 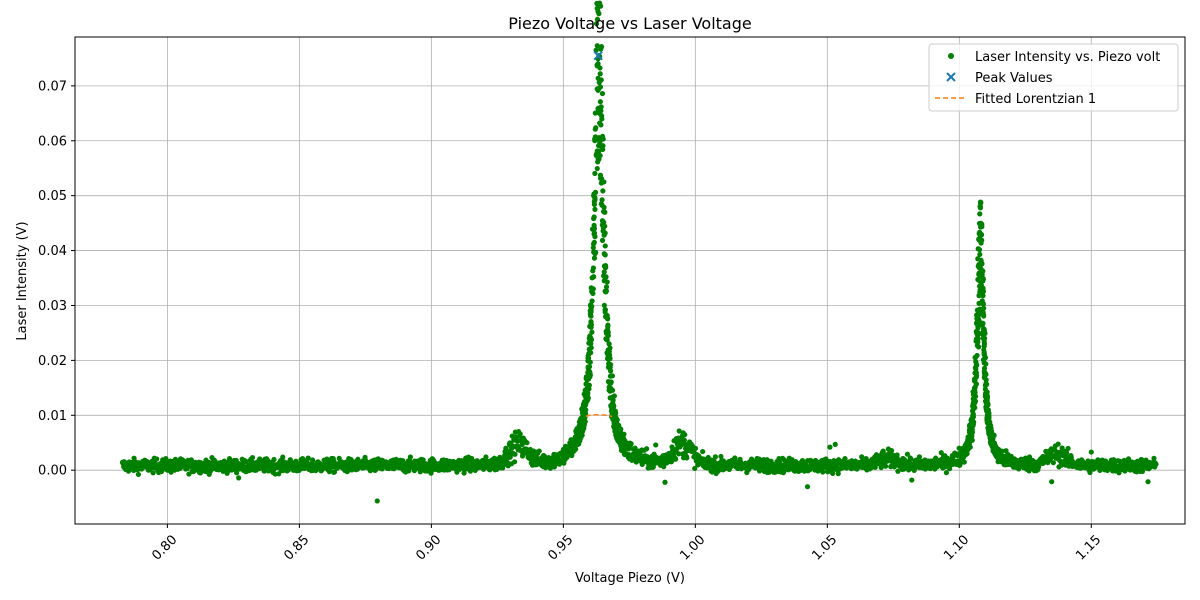 What do you see at coordinates (1035, 99) in the screenshot?
I see `legend-label-fitted-lorentzian: Fitted Lorentzian 1` at bounding box center [1035, 99].